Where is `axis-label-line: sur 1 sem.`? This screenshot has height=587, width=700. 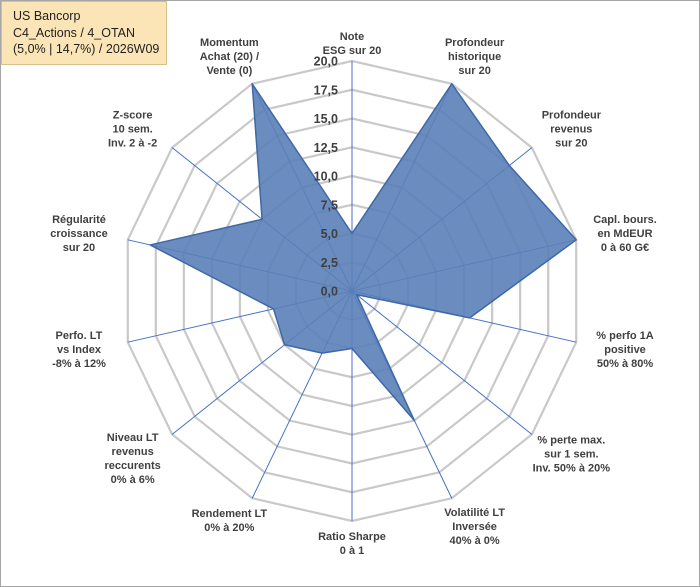 axis-label-line: sur 1 sem. is located at coordinates (571, 455).